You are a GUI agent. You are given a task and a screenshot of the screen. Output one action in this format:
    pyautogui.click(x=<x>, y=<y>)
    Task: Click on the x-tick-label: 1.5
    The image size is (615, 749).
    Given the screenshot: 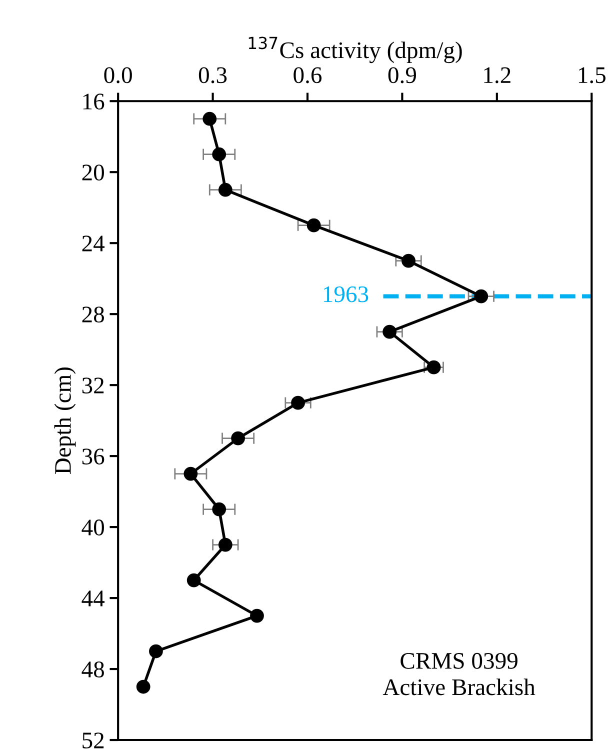 What is the action you would take?
    pyautogui.click(x=592, y=75)
    